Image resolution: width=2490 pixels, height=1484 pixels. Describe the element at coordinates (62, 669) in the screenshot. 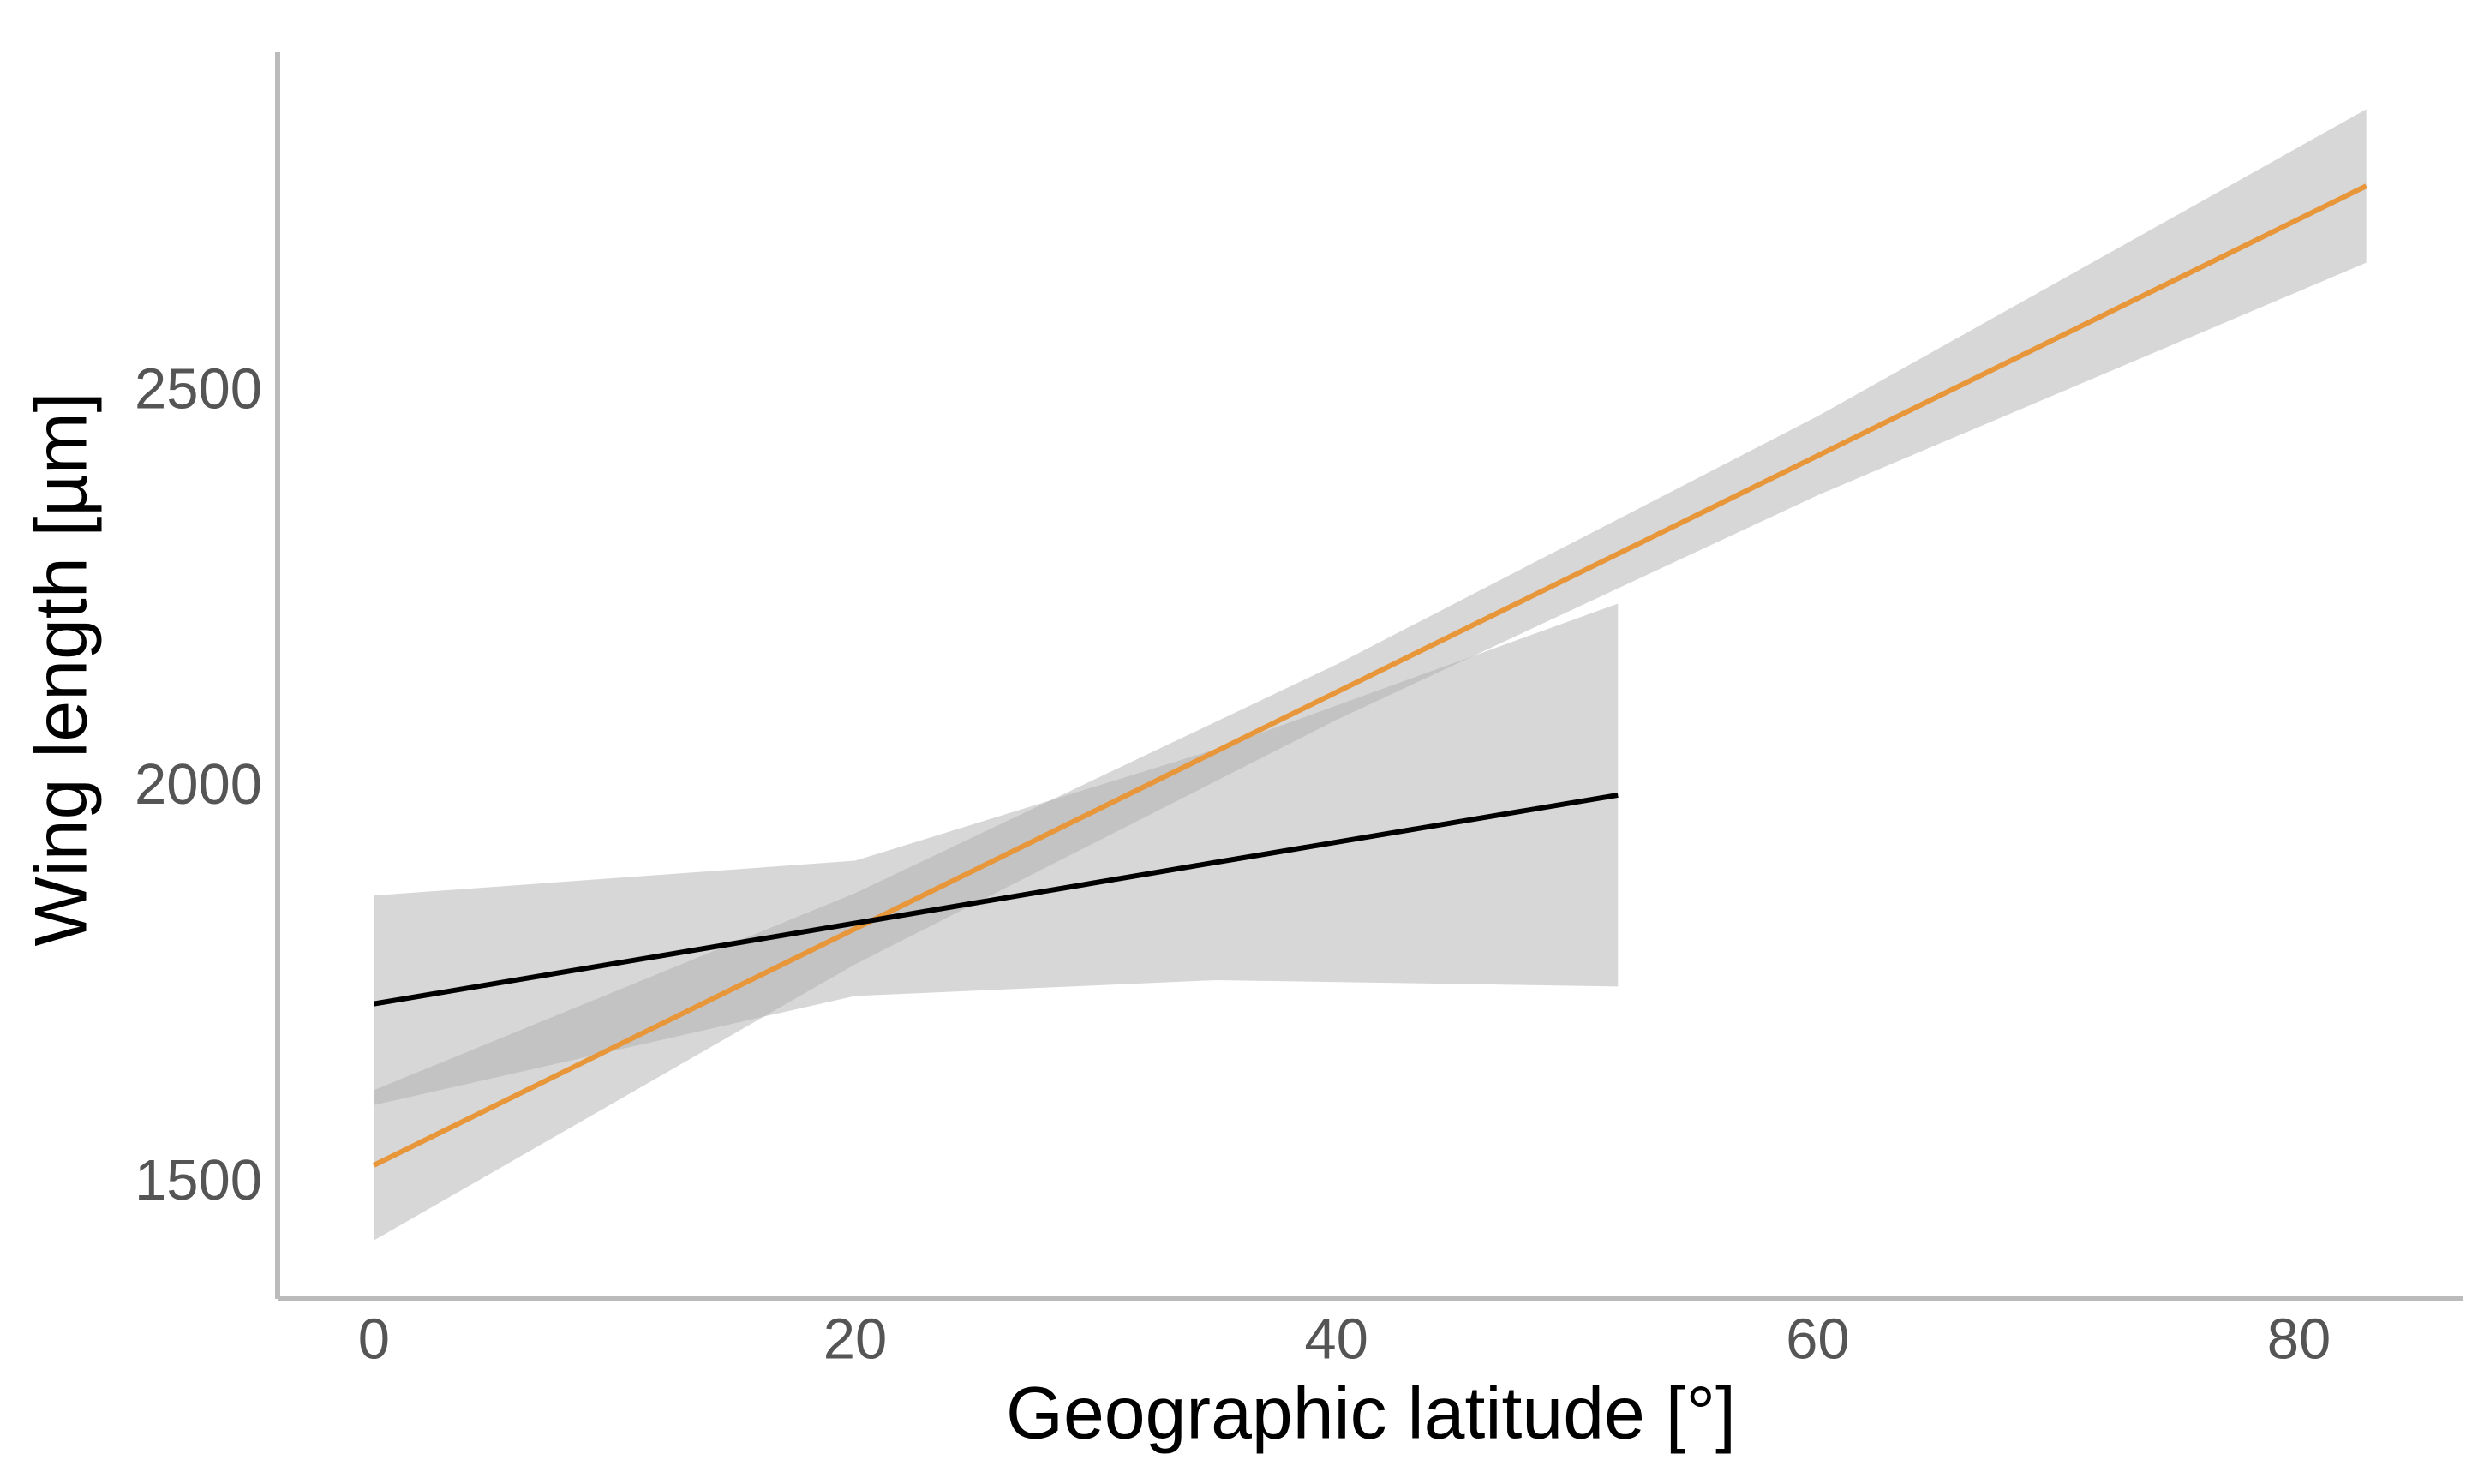

I see `y-axis-title: Wing length [µm]` at that location.